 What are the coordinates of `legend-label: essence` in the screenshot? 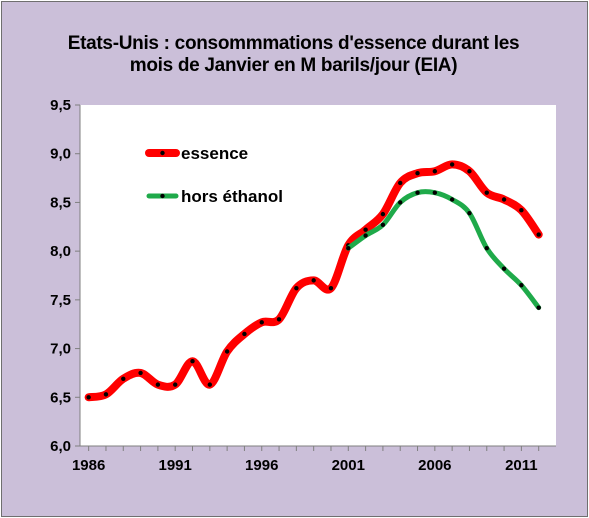 It's located at (214, 153).